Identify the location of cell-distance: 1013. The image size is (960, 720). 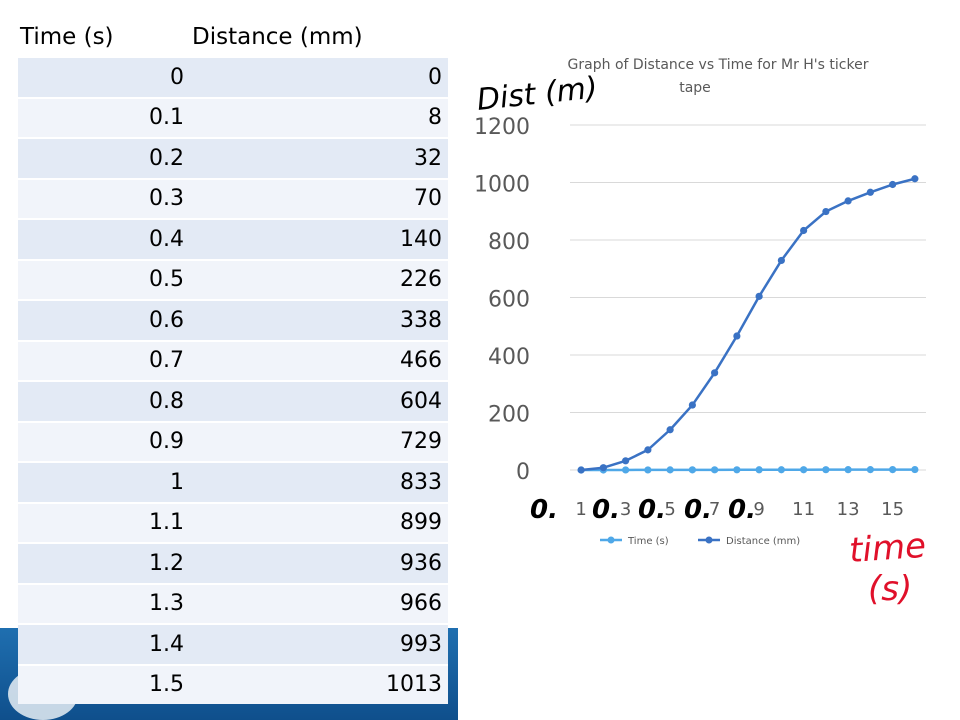
(319, 683).